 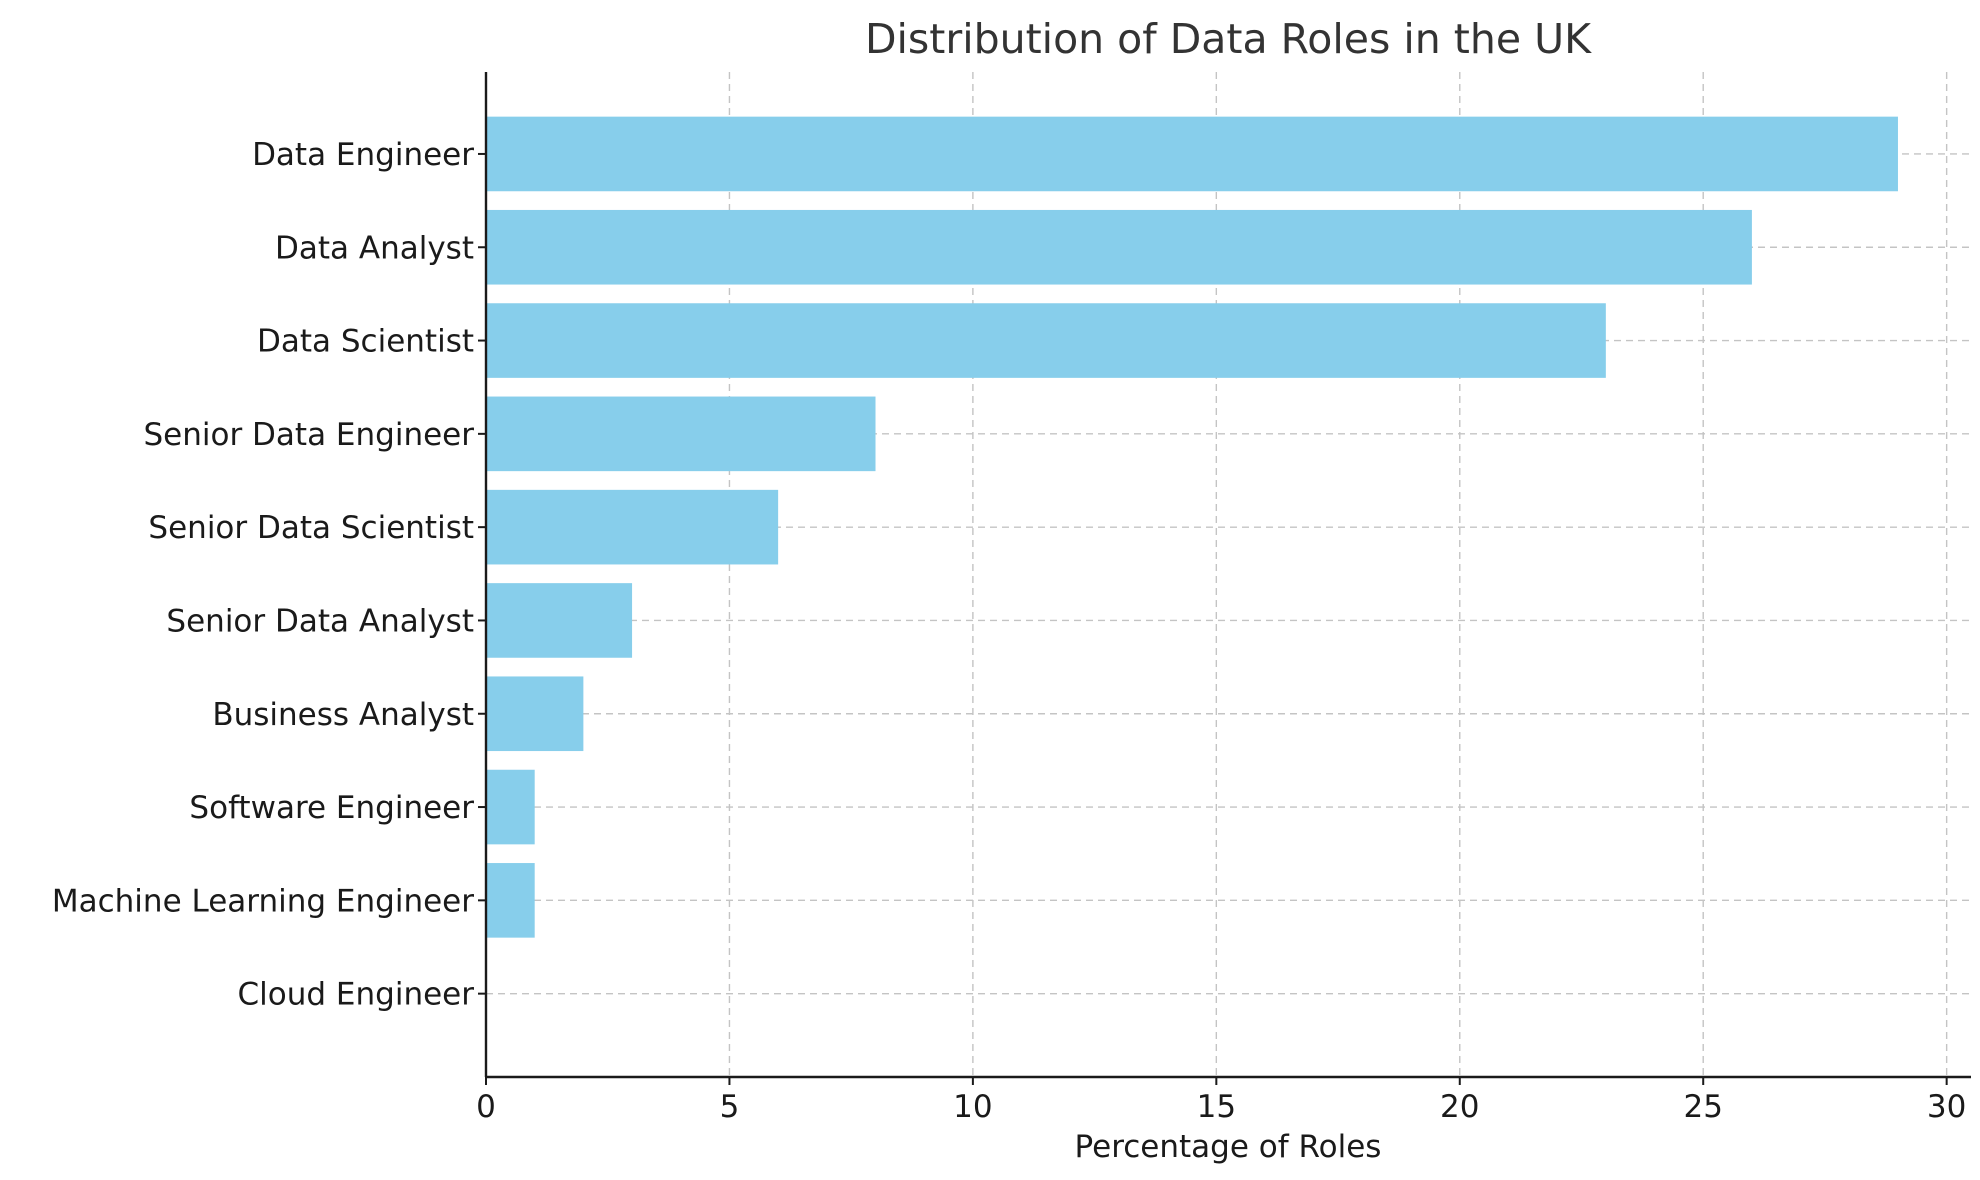 I want to click on y-tick-label: Data Analyst, so click(x=374, y=248).